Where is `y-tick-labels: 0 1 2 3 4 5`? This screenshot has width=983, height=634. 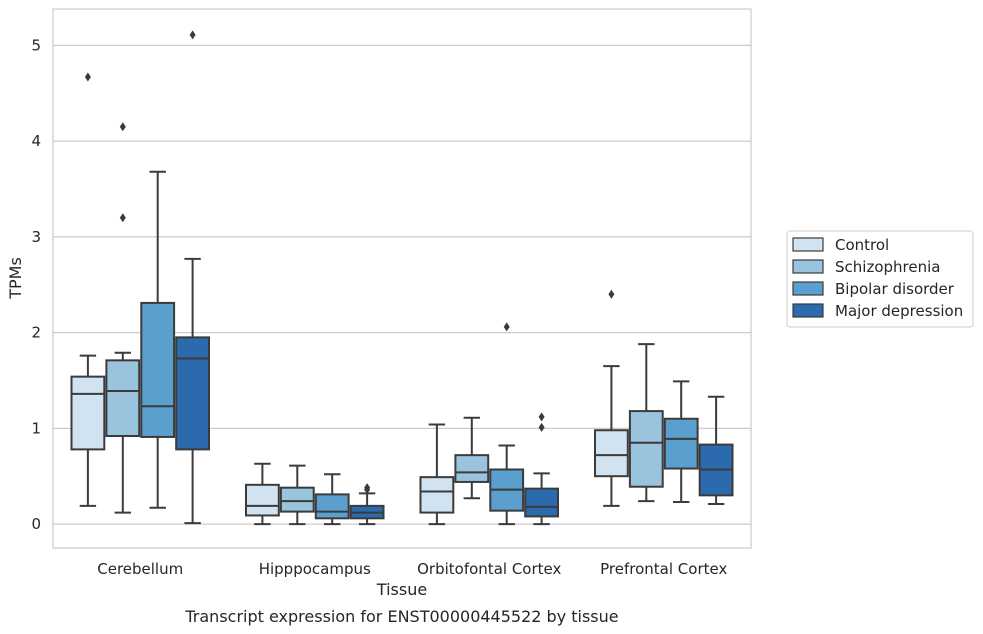
y-tick-labels: 0 1 2 3 4 5 is located at coordinates (36, 284).